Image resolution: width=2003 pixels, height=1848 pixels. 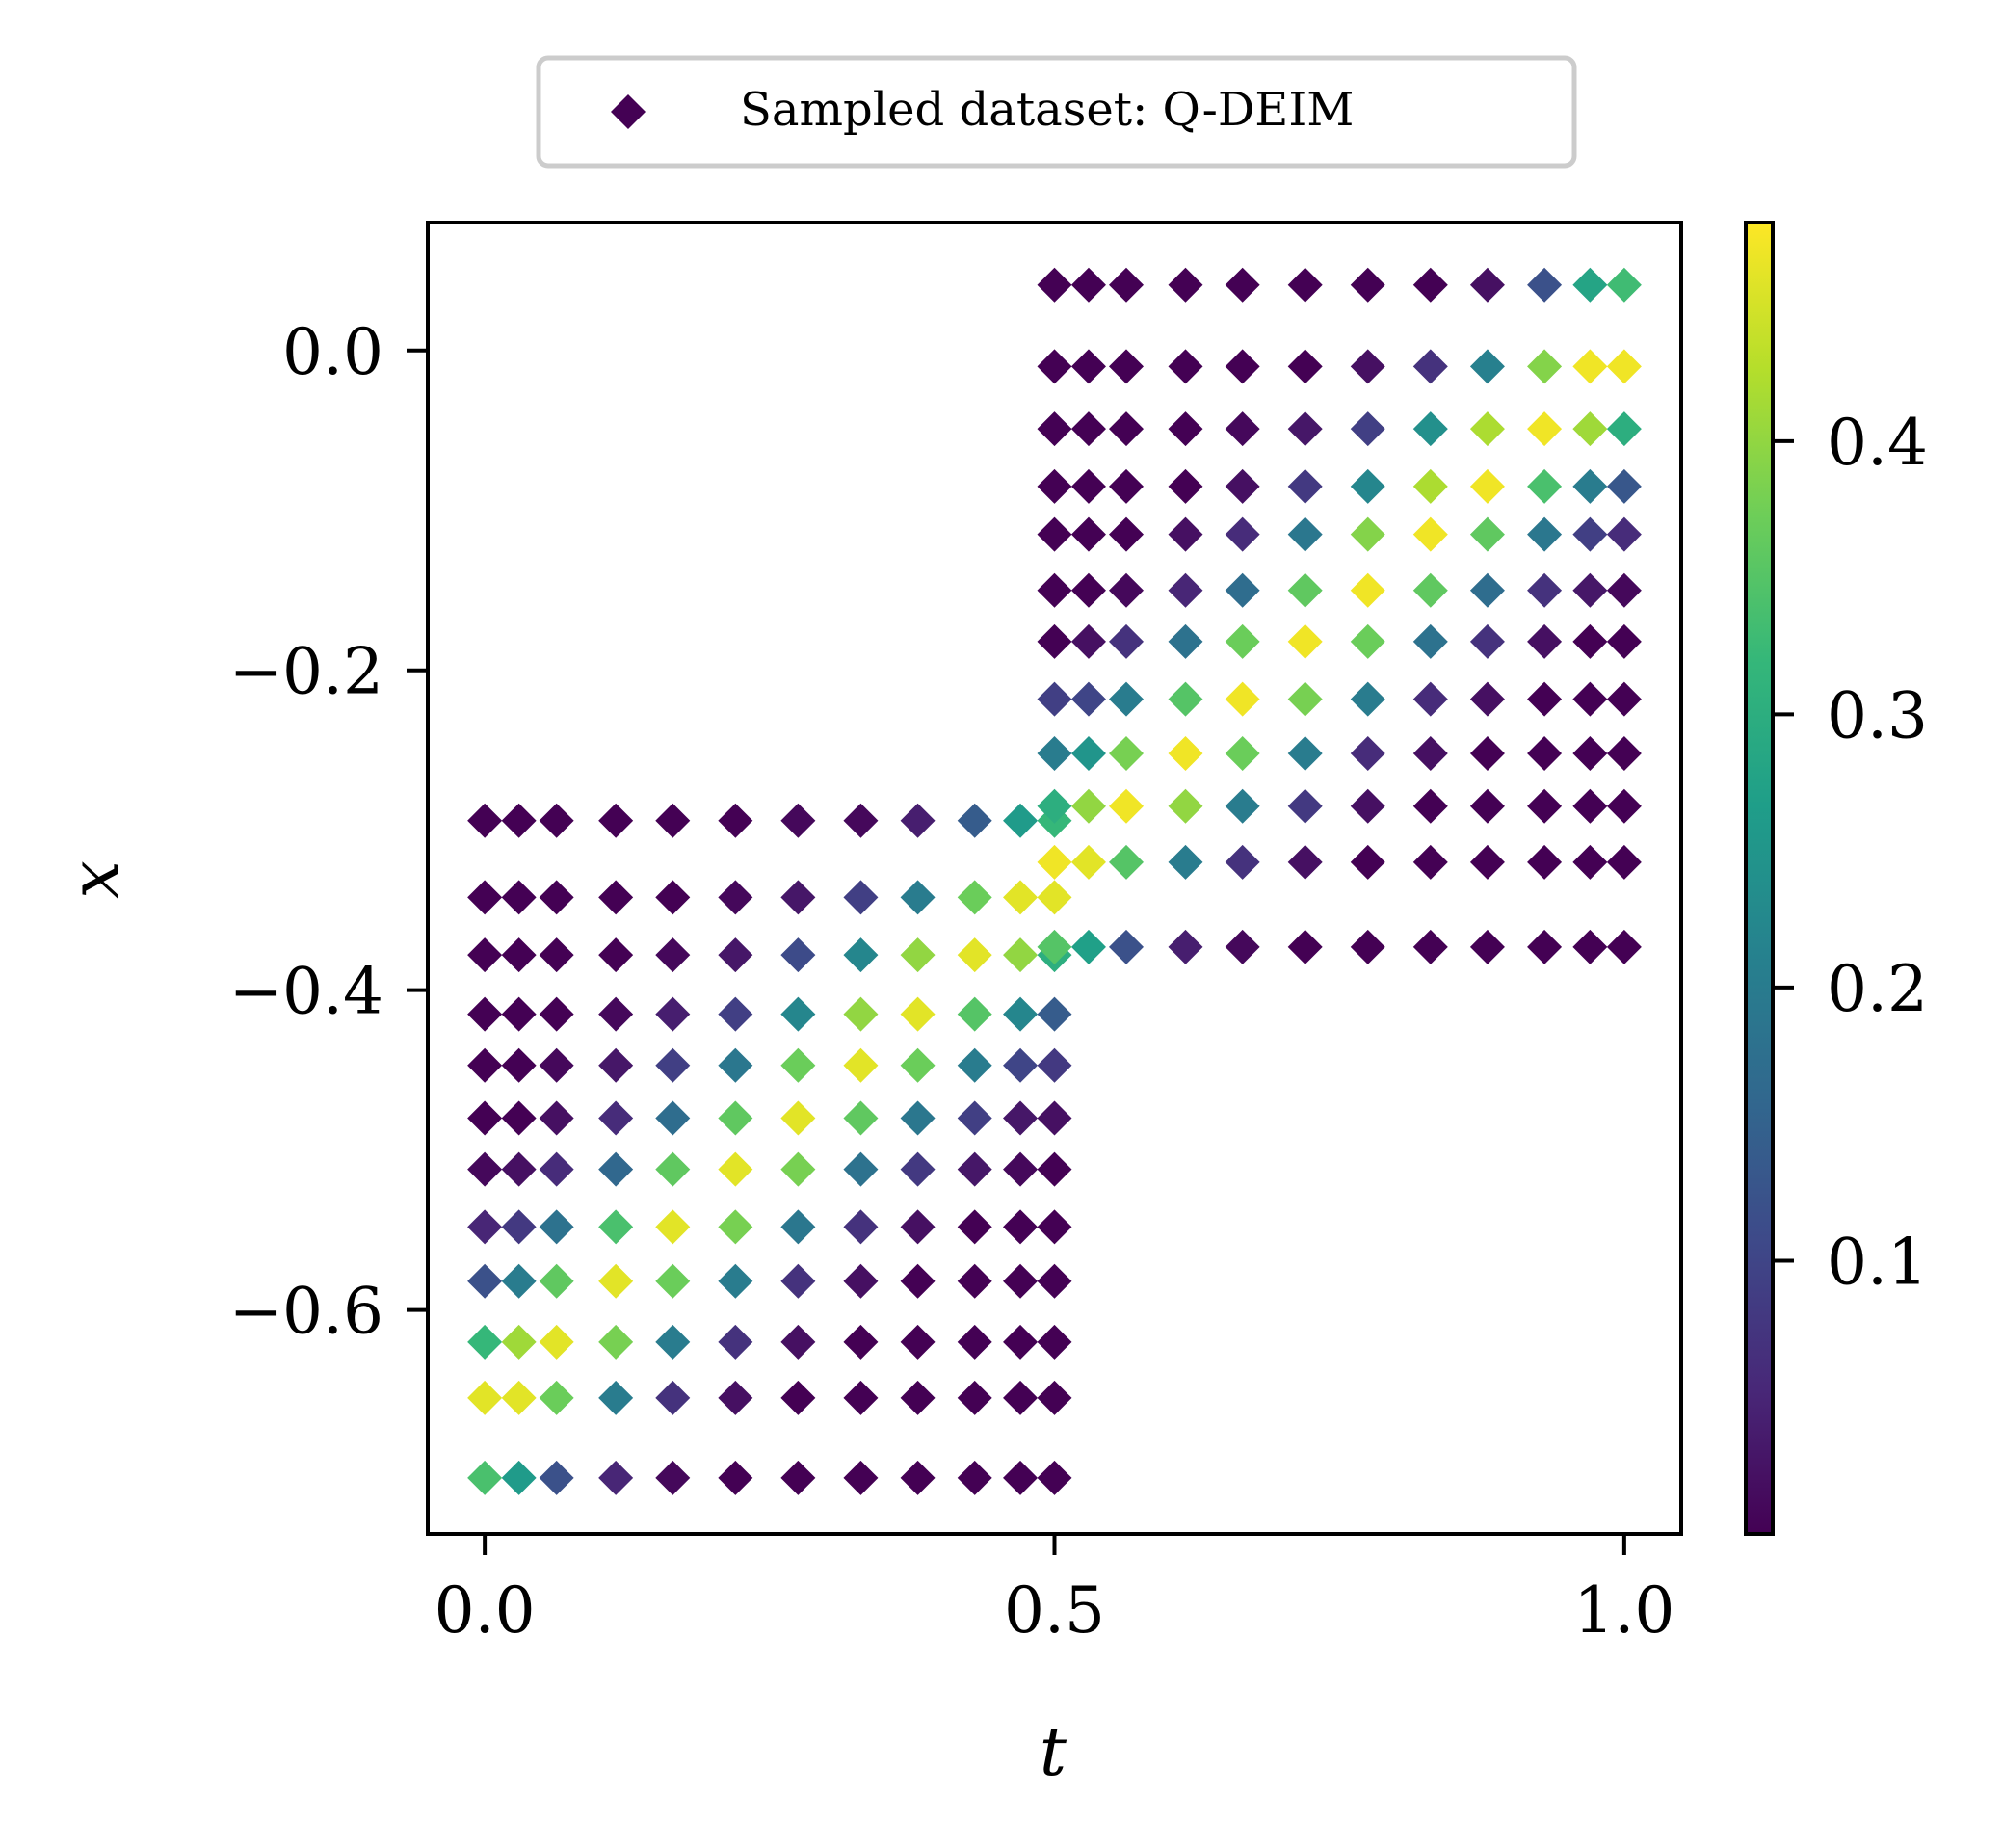 I want to click on colorbar-gradient, so click(x=1759, y=878).